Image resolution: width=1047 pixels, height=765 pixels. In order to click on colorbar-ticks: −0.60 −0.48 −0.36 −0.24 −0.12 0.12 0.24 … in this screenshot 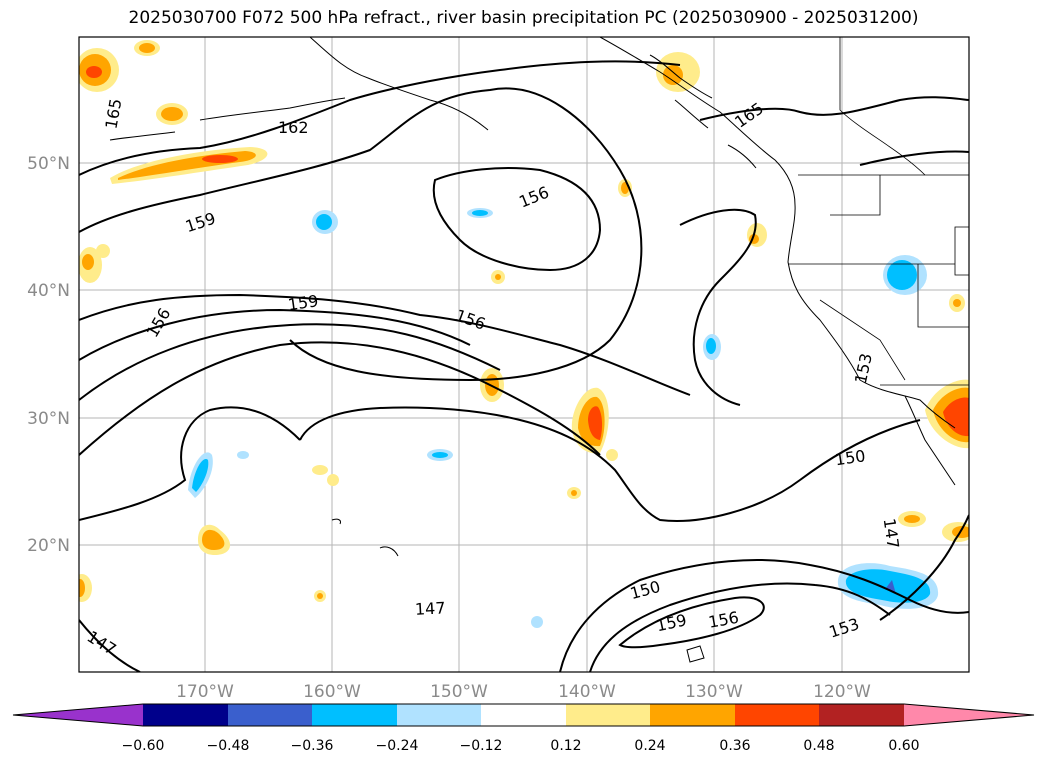, I will do `click(521, 746)`.